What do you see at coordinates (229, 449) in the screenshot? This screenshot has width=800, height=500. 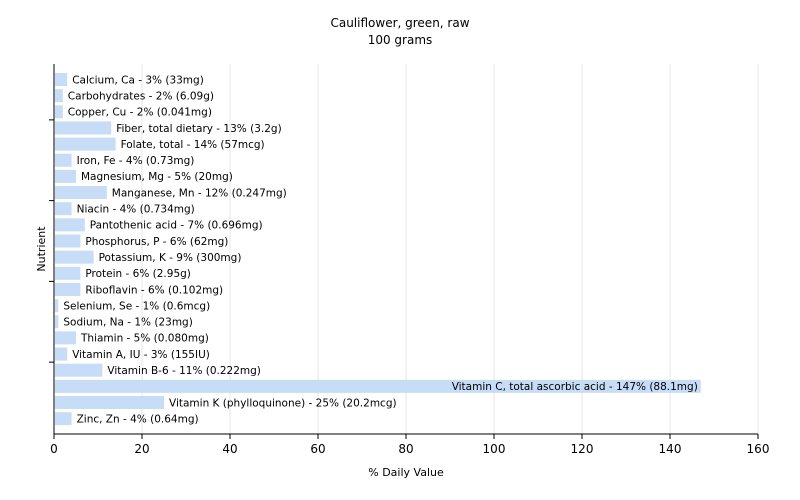 I see `x-tick-label: 40` at bounding box center [229, 449].